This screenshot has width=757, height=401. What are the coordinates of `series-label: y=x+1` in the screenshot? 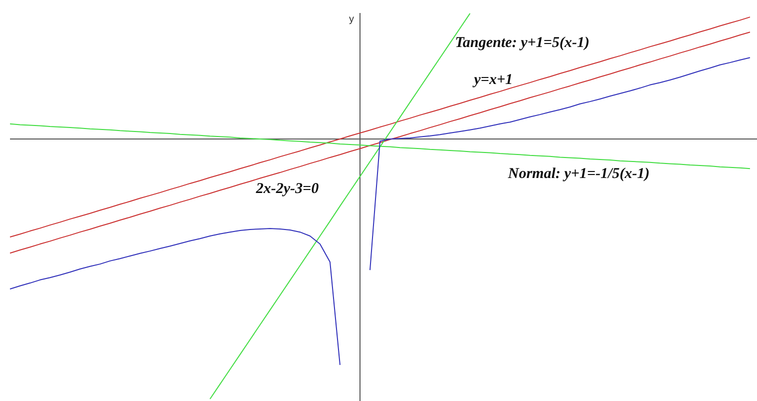 It's located at (492, 80).